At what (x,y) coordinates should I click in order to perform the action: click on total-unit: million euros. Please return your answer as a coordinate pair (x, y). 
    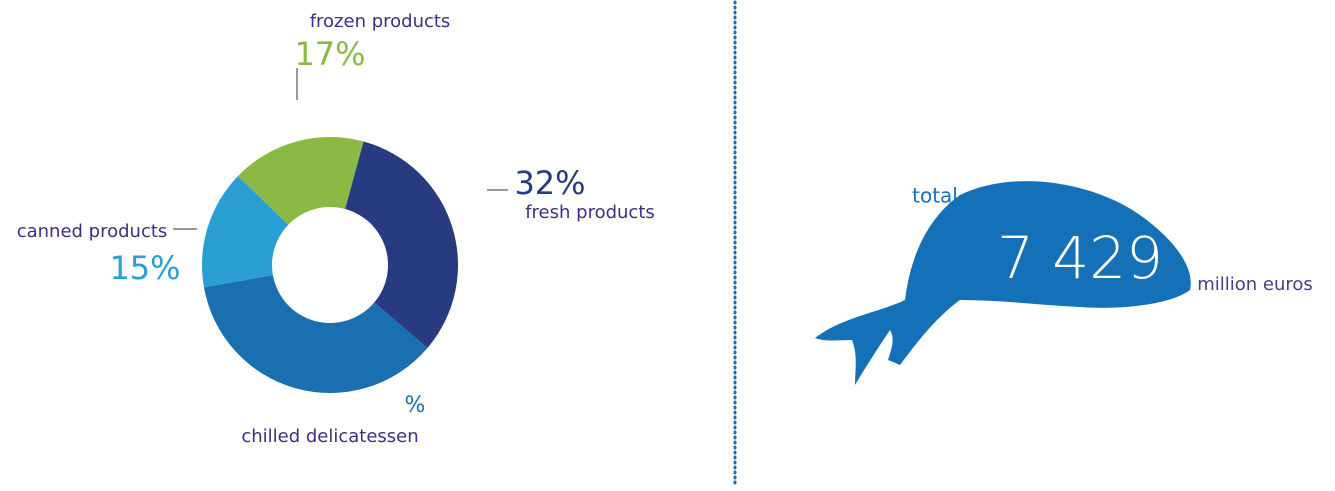
    Looking at the image, I should click on (1255, 284).